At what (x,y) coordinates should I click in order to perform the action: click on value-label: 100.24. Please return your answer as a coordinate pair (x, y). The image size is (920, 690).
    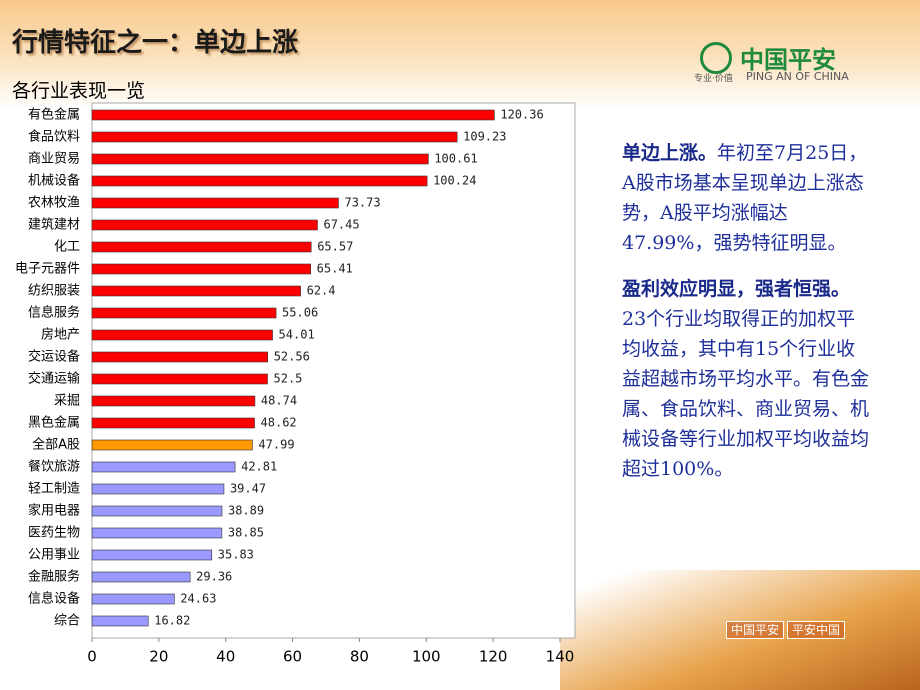
    Looking at the image, I should click on (454, 181).